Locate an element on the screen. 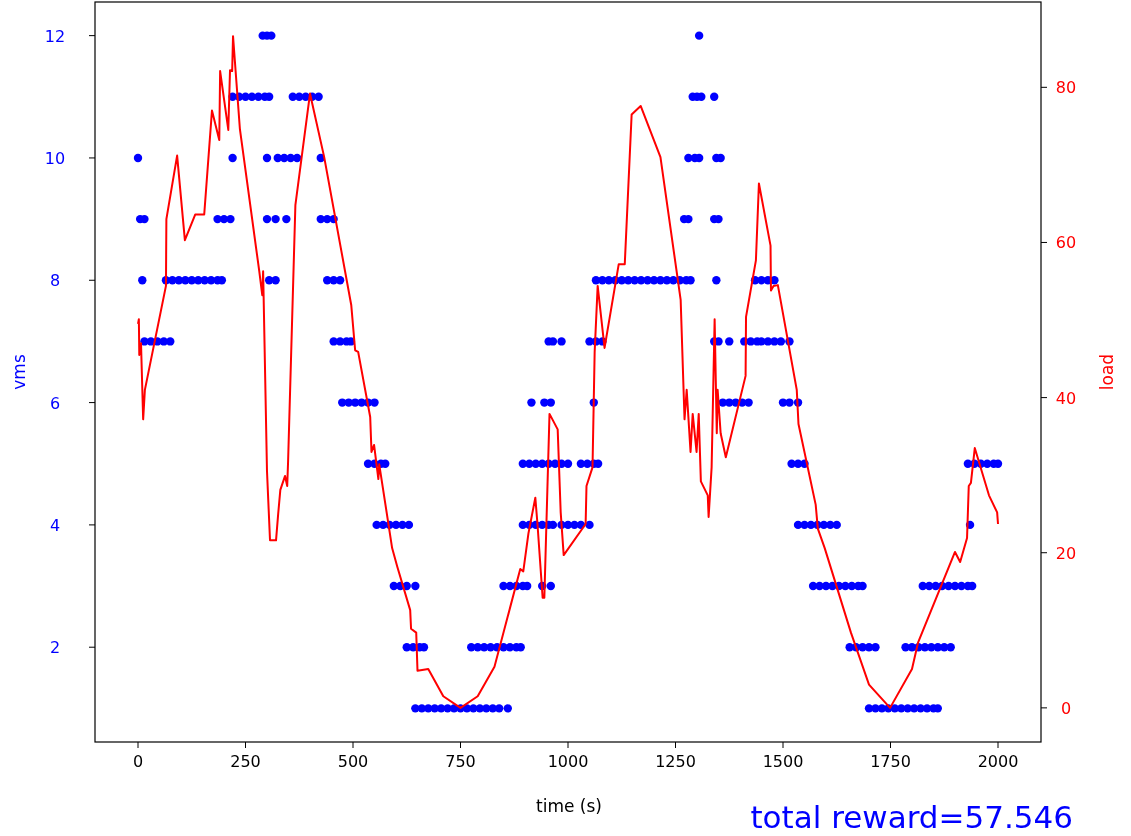 The image size is (1131, 836). y-axis-title: vms is located at coordinates (19, 372).